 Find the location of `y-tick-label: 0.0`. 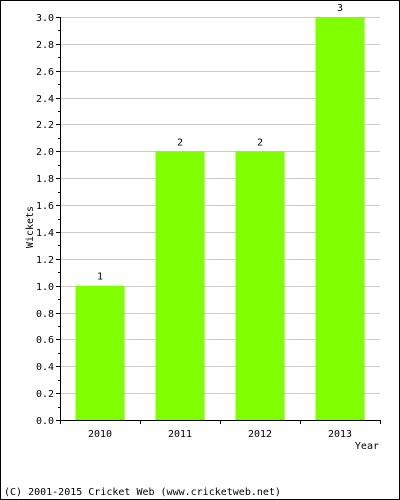

y-tick-label: 0.0 is located at coordinates (45, 421).